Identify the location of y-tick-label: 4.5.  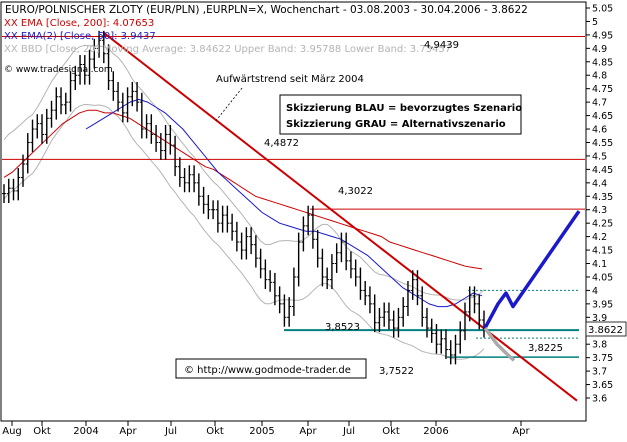
(599, 156).